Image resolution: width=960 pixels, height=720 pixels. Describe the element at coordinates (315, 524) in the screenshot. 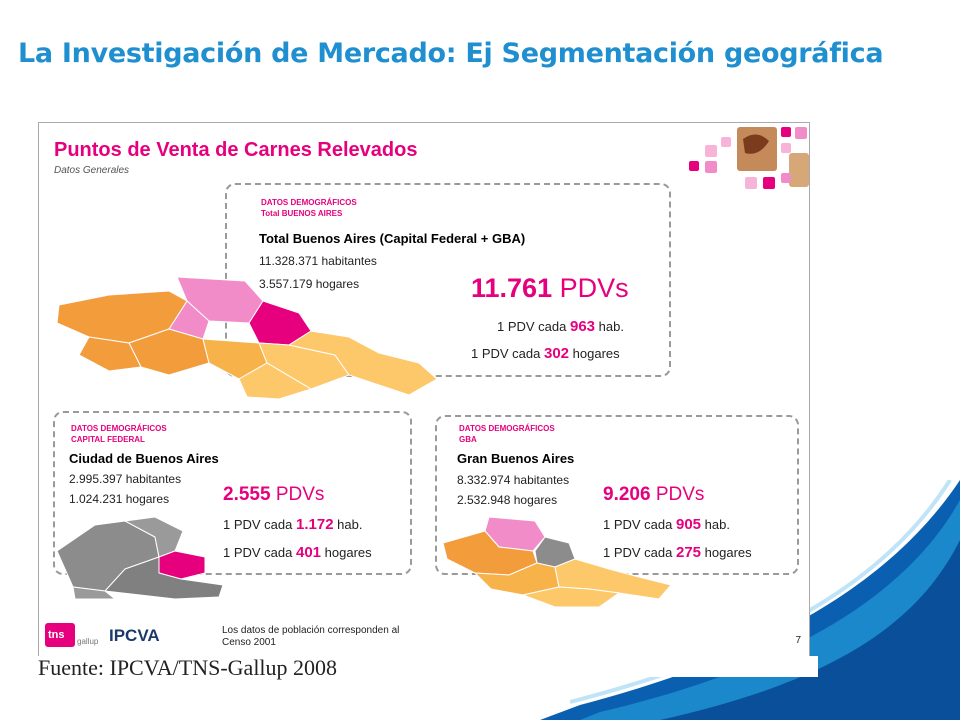

I see `capital-pdv-per-hab-value: 1.172` at that location.